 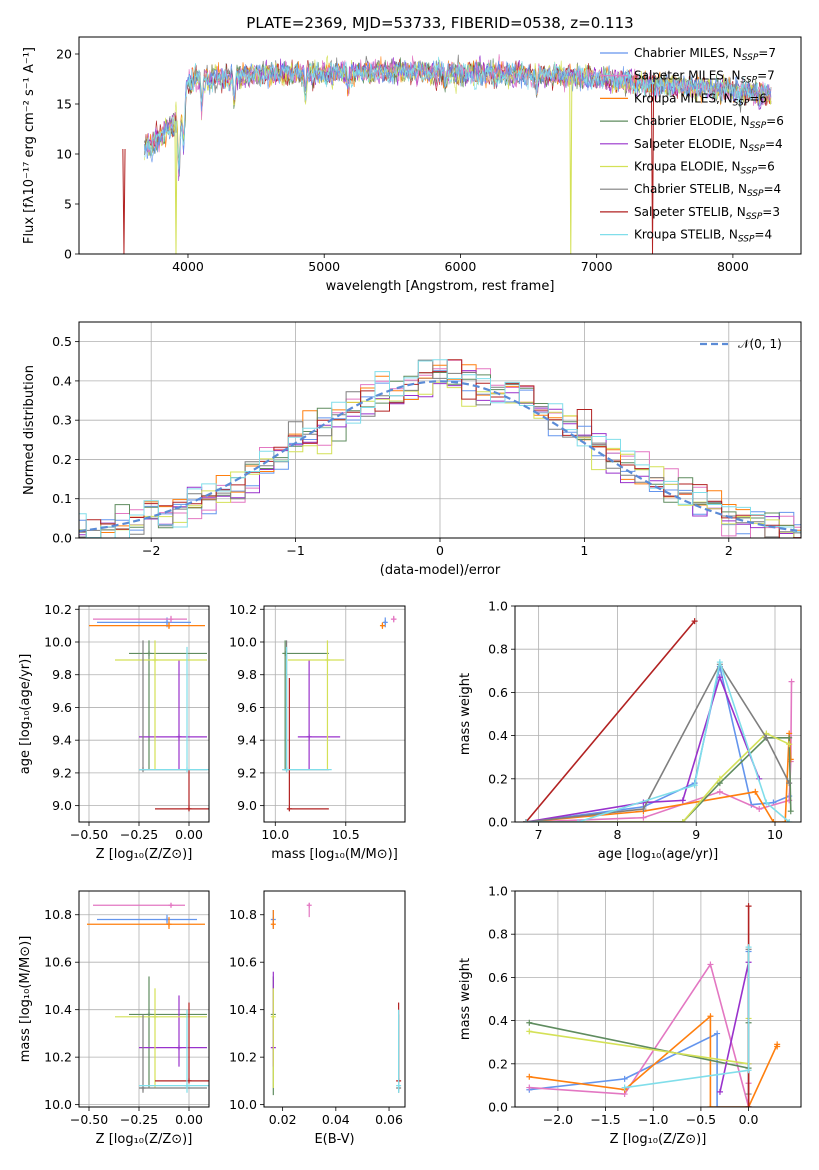 What do you see at coordinates (766, 76) in the screenshot?
I see `legend-value: =7` at bounding box center [766, 76].